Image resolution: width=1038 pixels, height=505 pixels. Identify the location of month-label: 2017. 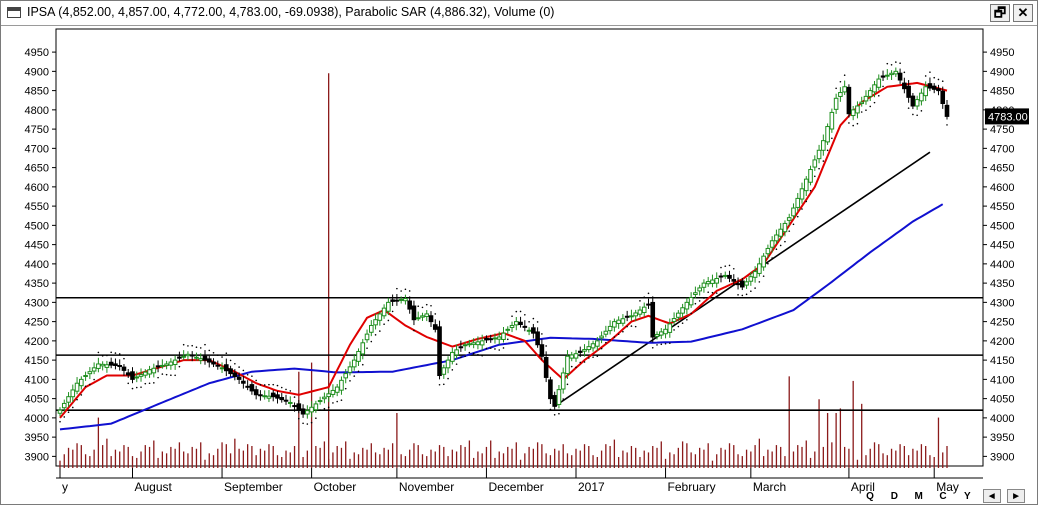
(591, 487).